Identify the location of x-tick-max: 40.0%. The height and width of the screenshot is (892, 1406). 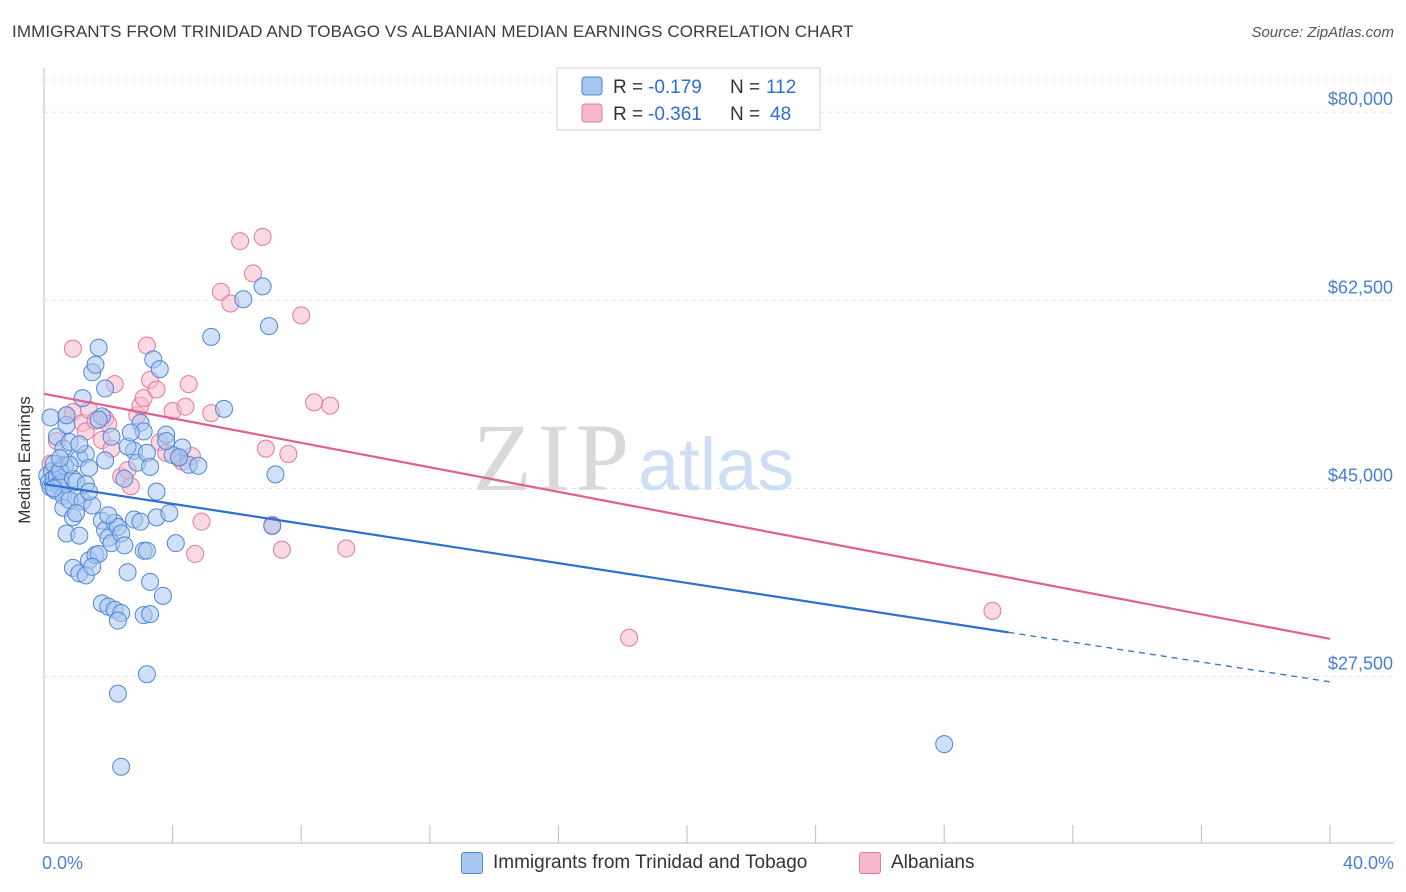
(1368, 863).